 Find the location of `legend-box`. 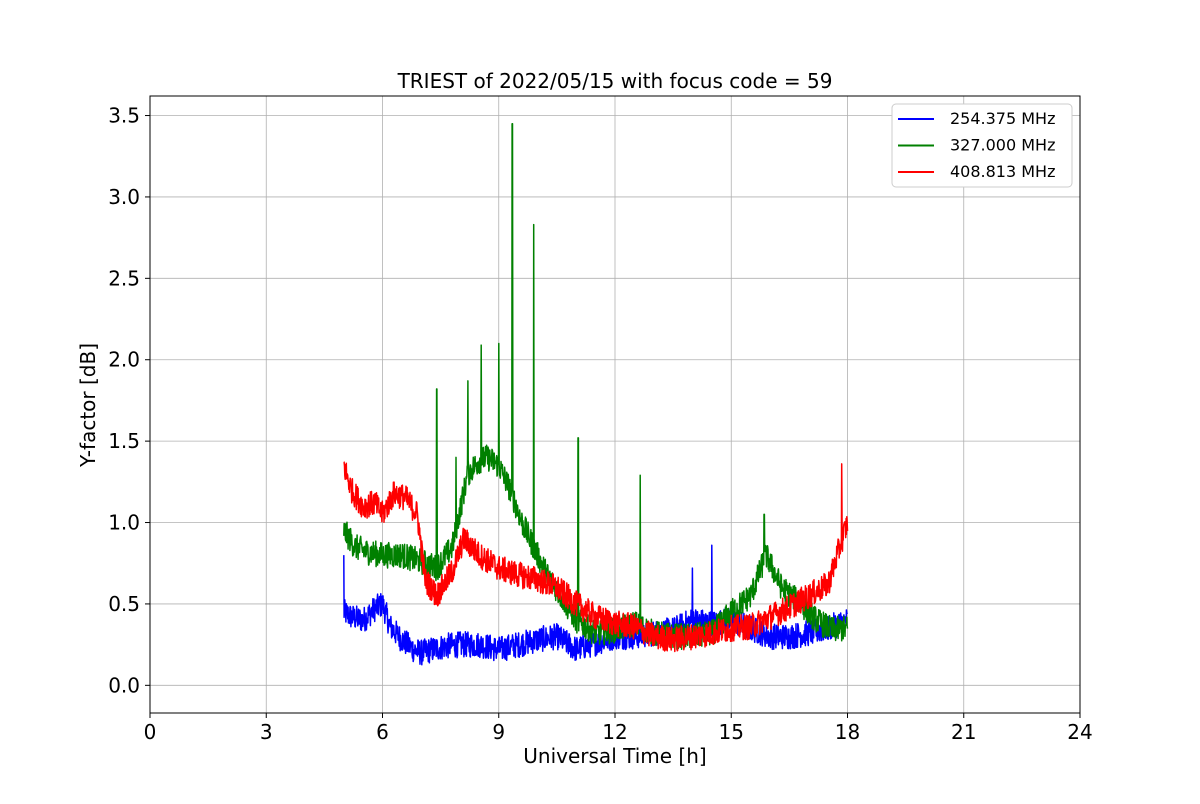

legend-box is located at coordinates (982, 145).